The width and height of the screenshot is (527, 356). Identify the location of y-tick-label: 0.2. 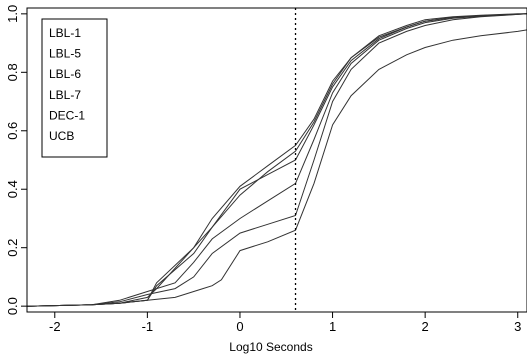
(12, 248).